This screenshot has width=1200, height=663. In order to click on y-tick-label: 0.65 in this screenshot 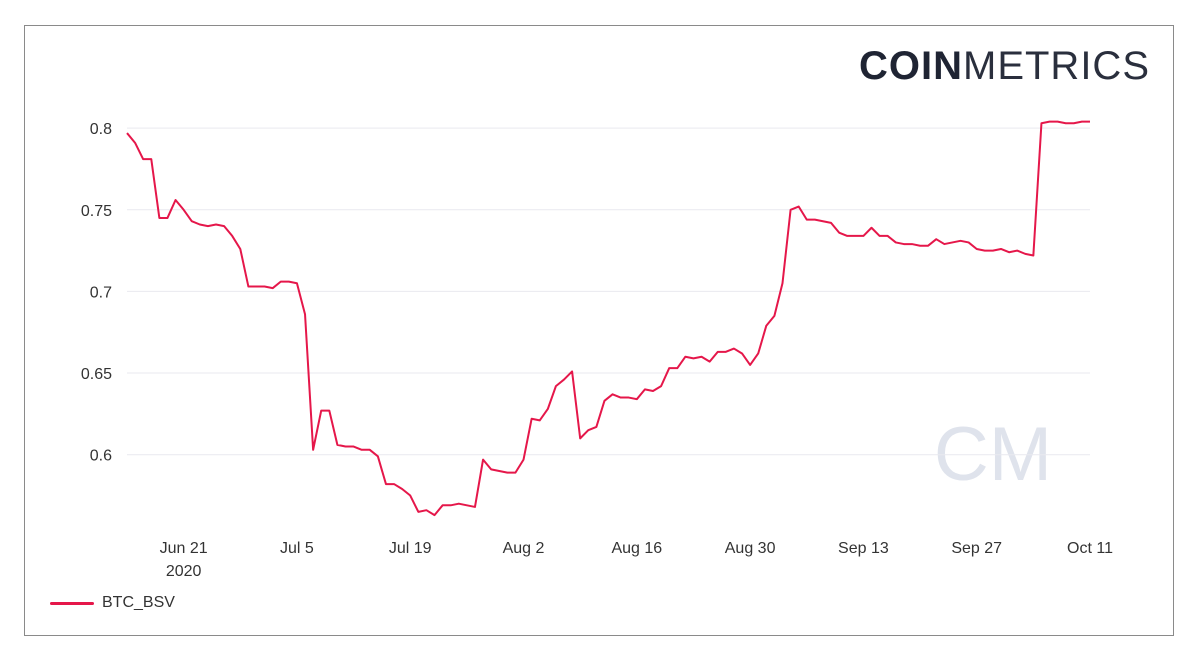, I will do `click(96, 374)`.